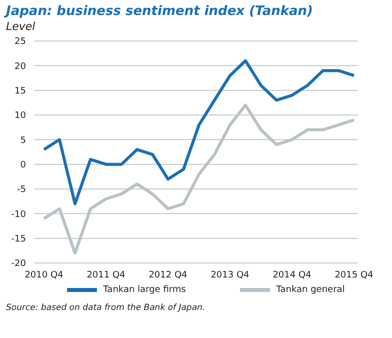 Image resolution: width=392 pixels, height=338 pixels. Describe the element at coordinates (44, 275) in the screenshot. I see `x-tick-label: 2010 Q4` at that location.